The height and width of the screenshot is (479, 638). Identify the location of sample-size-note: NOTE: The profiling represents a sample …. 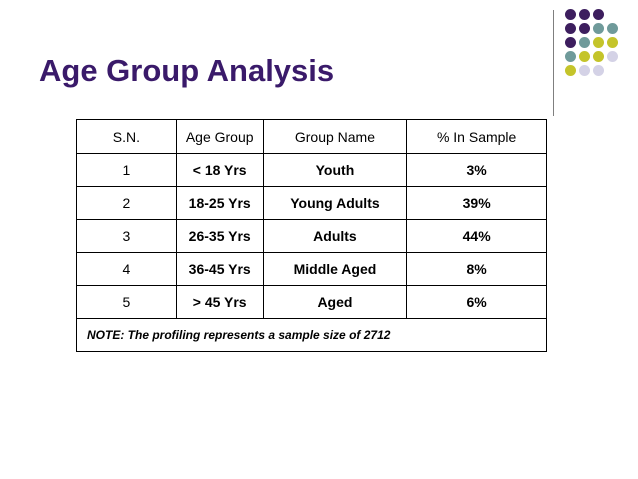
(311, 335).